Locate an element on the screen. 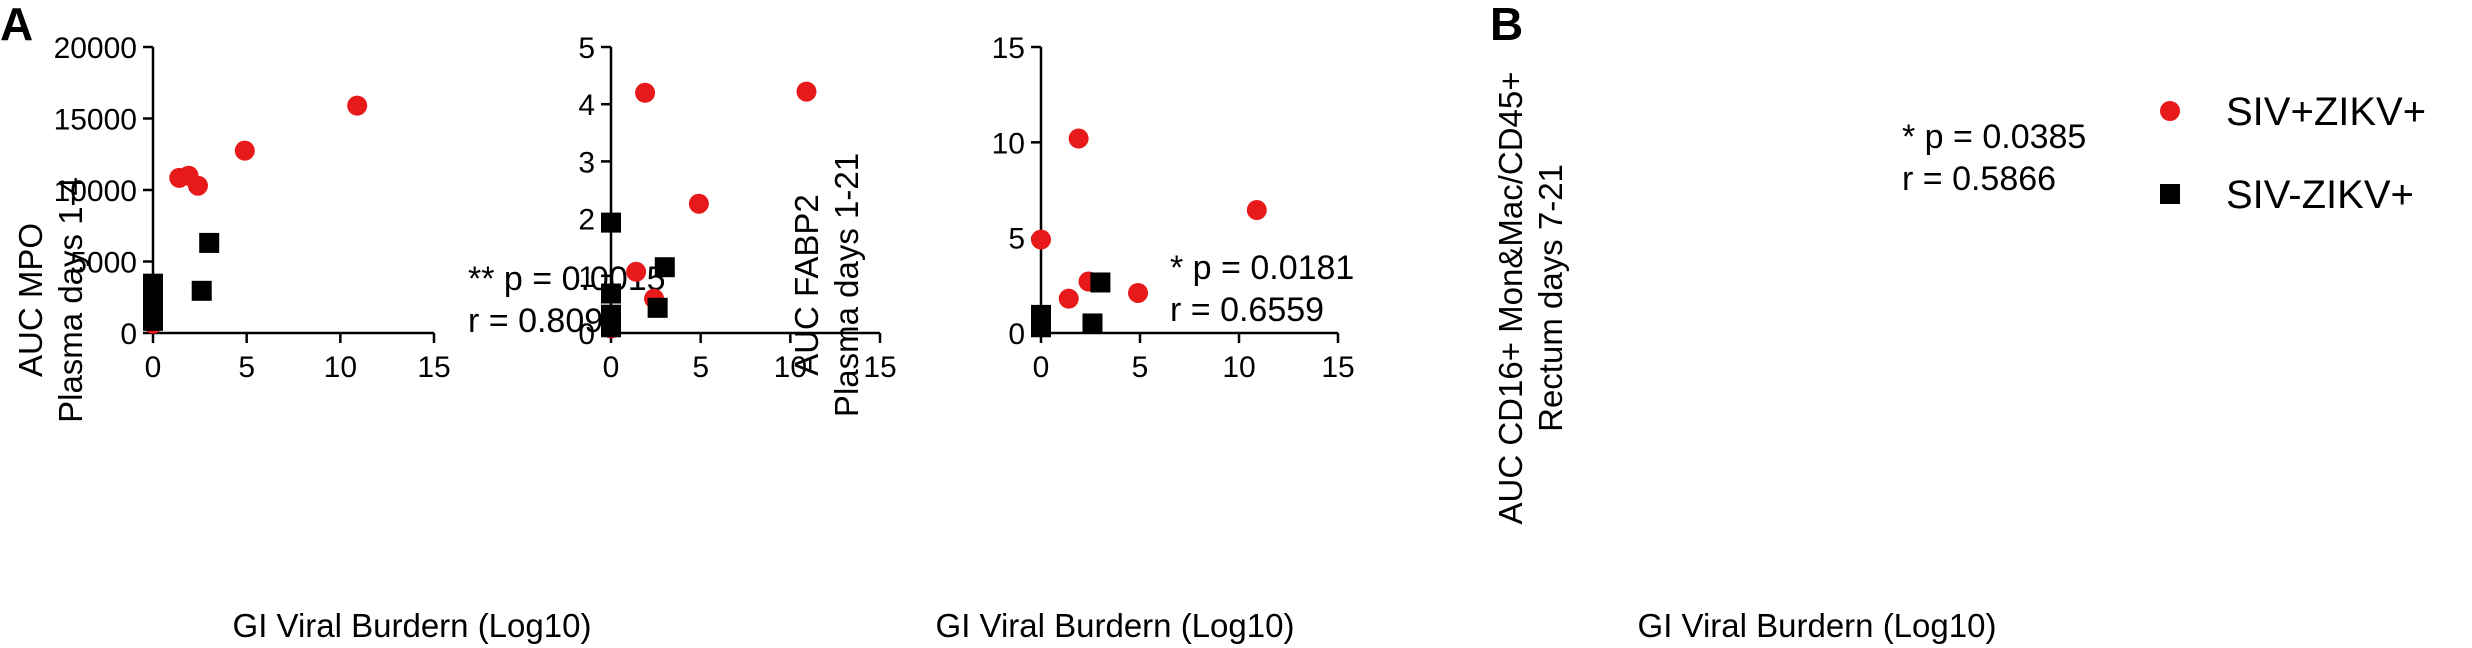 This screenshot has width=2472, height=648. y-axis-title: AUC MPO Plasma days 1-4 is located at coordinates (50, 300).